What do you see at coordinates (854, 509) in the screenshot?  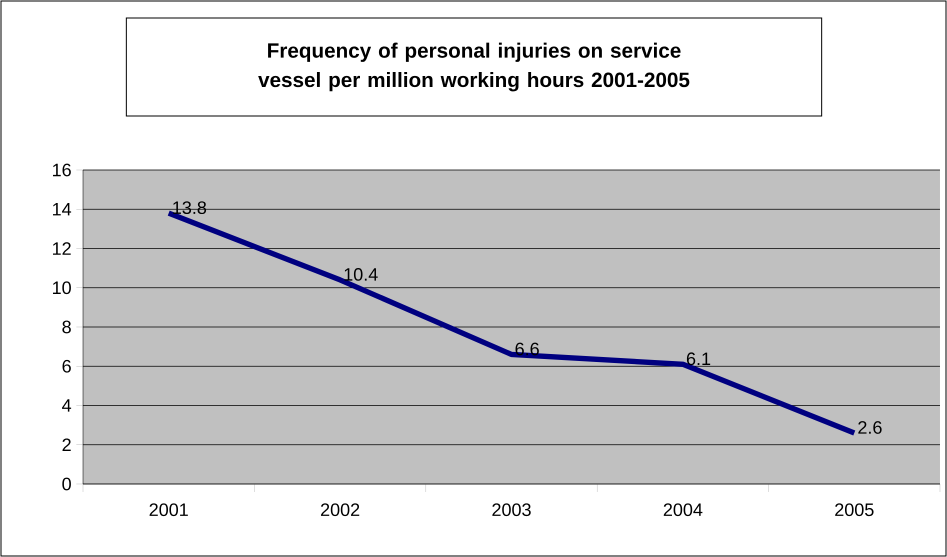 I see `x-tick-label: 2005` at bounding box center [854, 509].